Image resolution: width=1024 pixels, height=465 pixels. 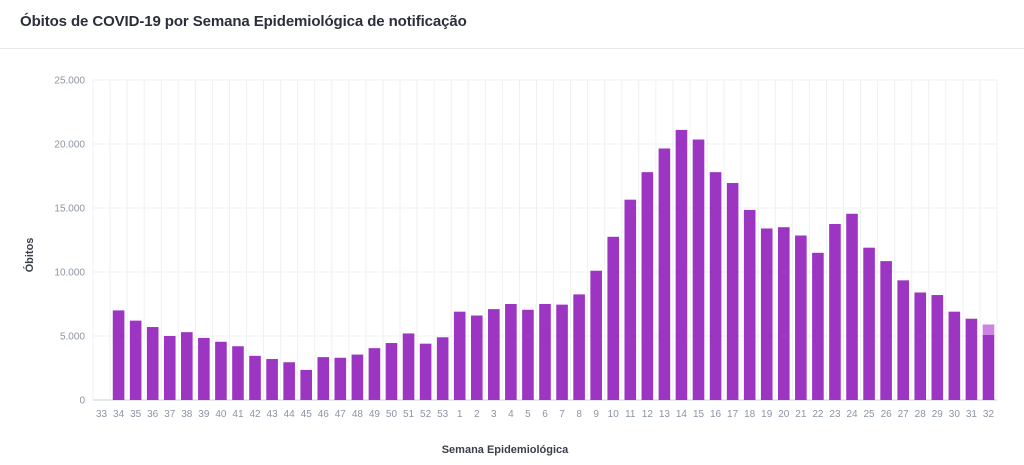 I want to click on x-tick-label: 27, so click(x=904, y=414).